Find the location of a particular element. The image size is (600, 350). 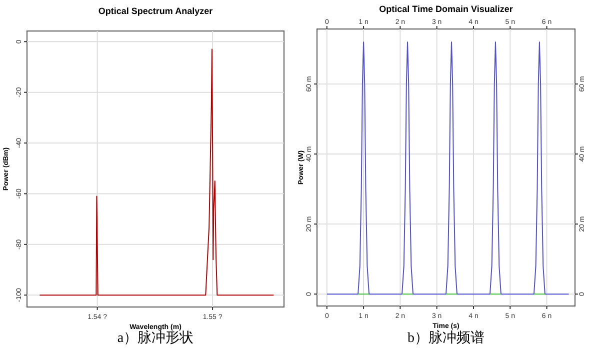

text: b）脉冲频谱 is located at coordinates (446, 338).